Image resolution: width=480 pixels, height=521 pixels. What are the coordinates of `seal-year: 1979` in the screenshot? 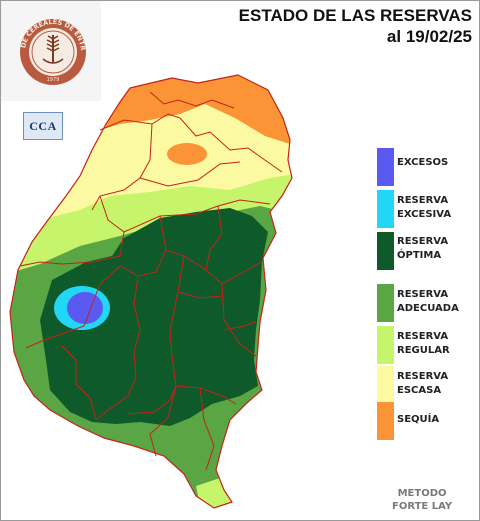 It's located at (53, 80).